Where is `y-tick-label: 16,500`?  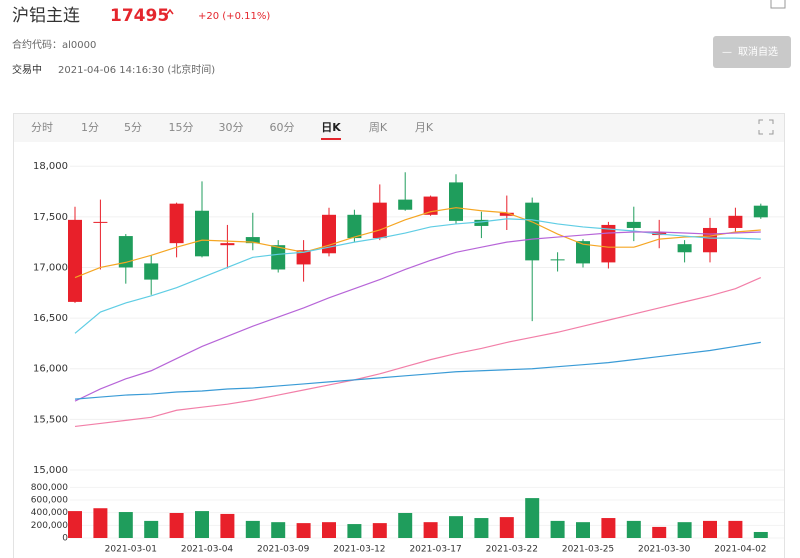 y-tick-label: 16,500 is located at coordinates (50, 318).